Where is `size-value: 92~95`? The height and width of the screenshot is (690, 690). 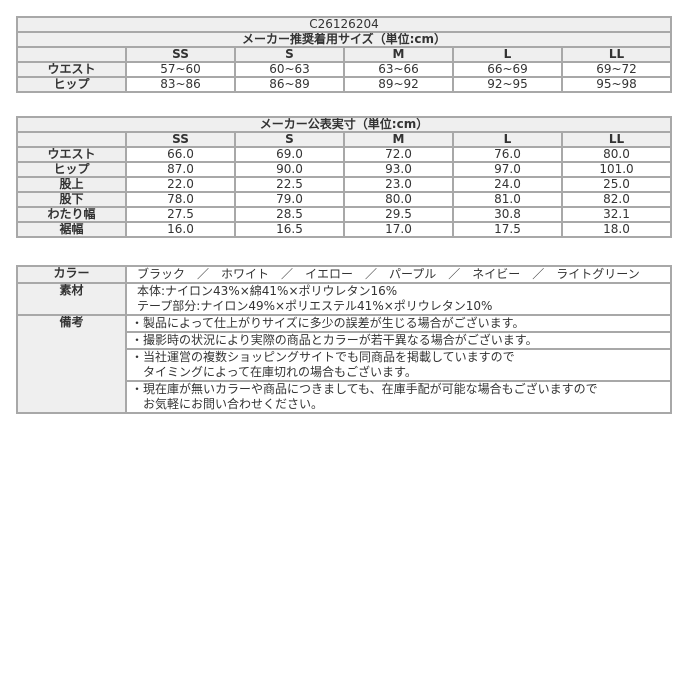 size-value: 92~95 is located at coordinates (507, 84).